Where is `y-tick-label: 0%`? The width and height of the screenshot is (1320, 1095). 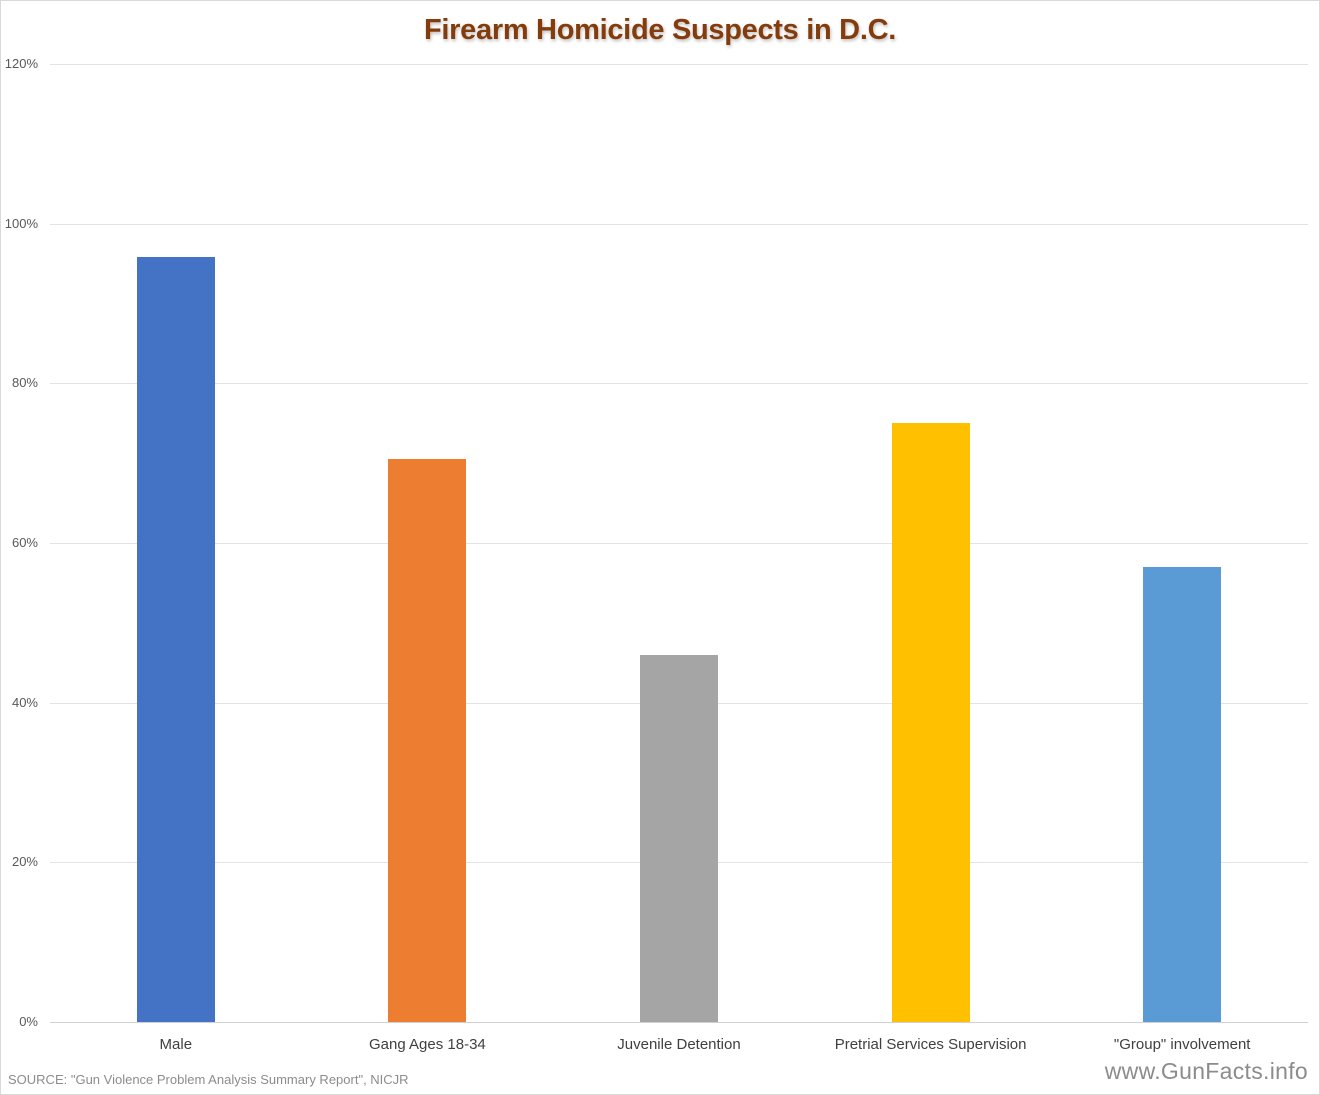
y-tick-label: 0% is located at coordinates (28, 1021).